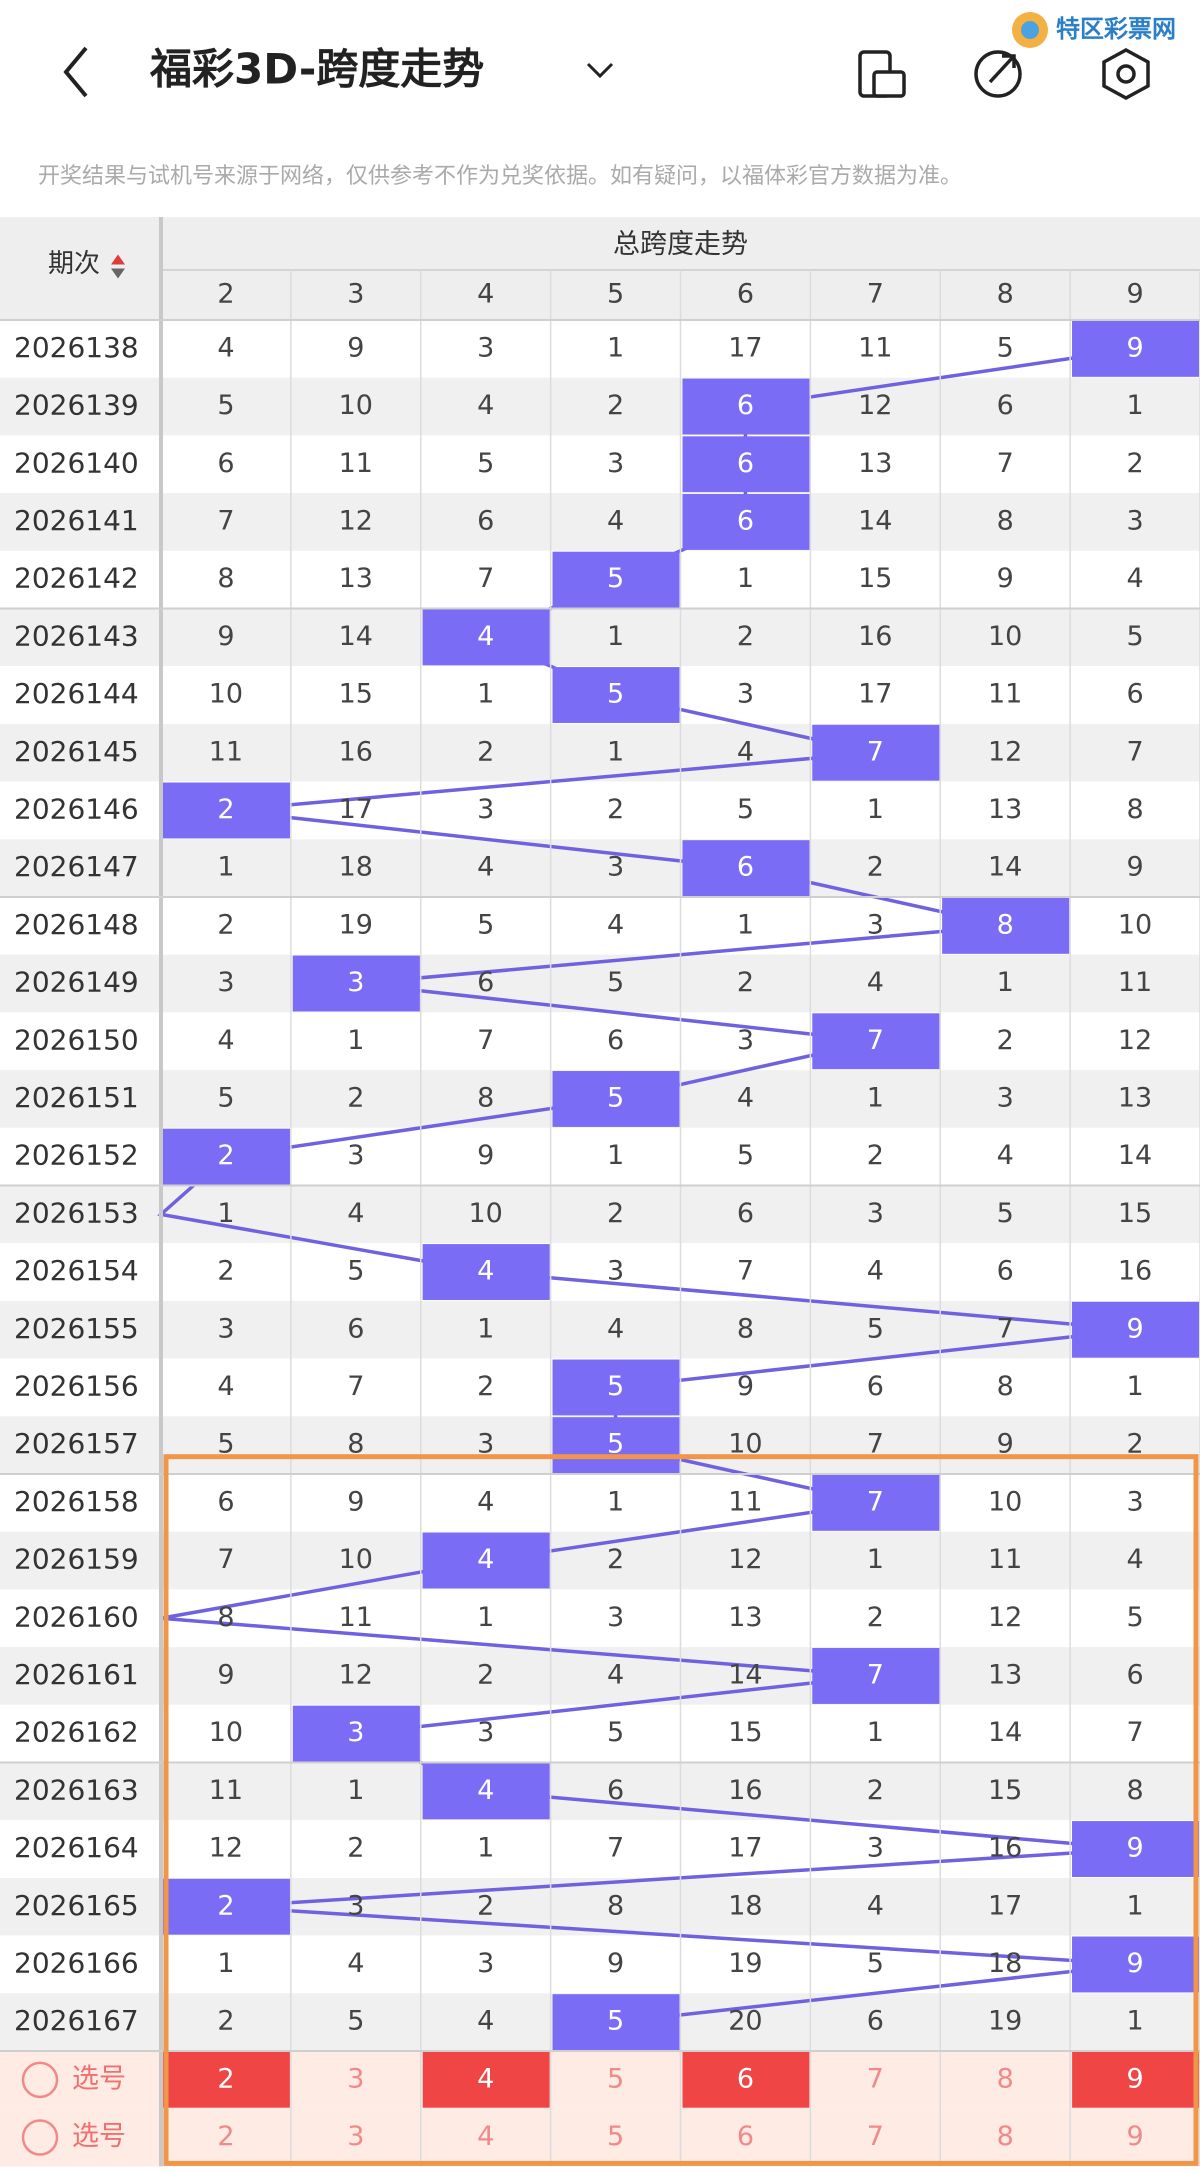 This screenshot has height=2172, width=1200. I want to click on column-header: 3, so click(355, 294).